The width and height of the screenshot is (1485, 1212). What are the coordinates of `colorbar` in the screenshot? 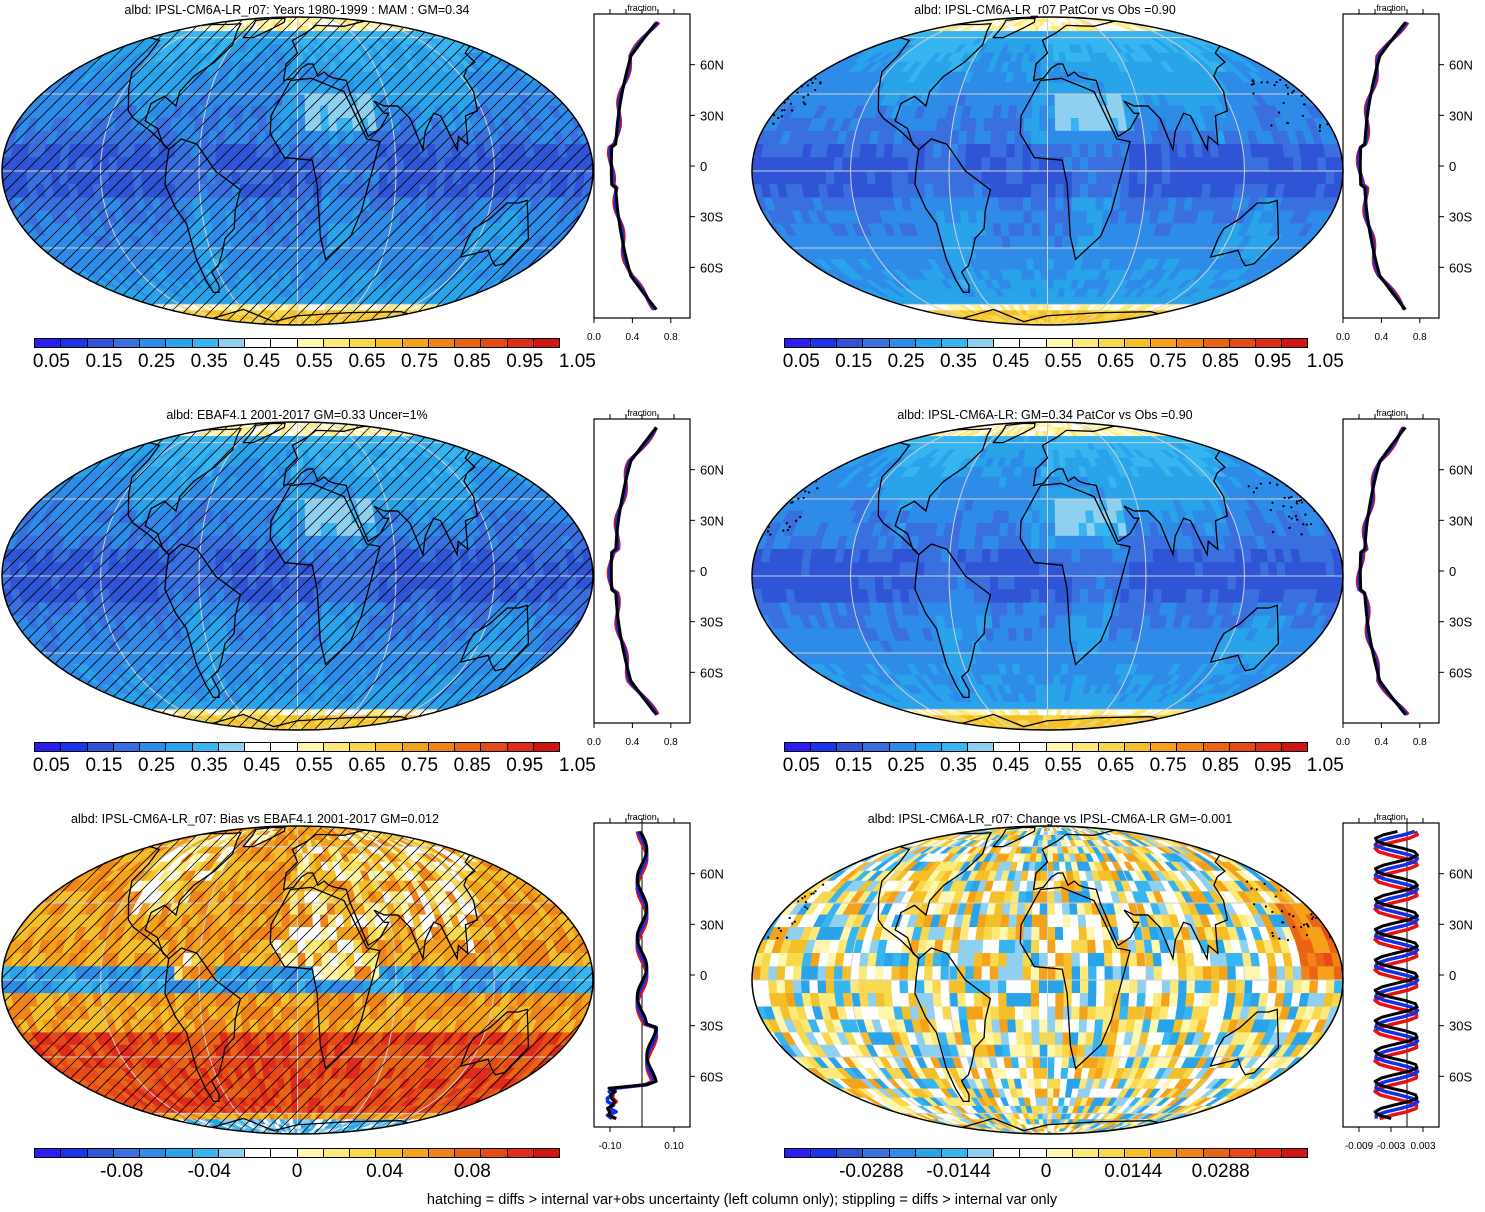 It's located at (297, 343).